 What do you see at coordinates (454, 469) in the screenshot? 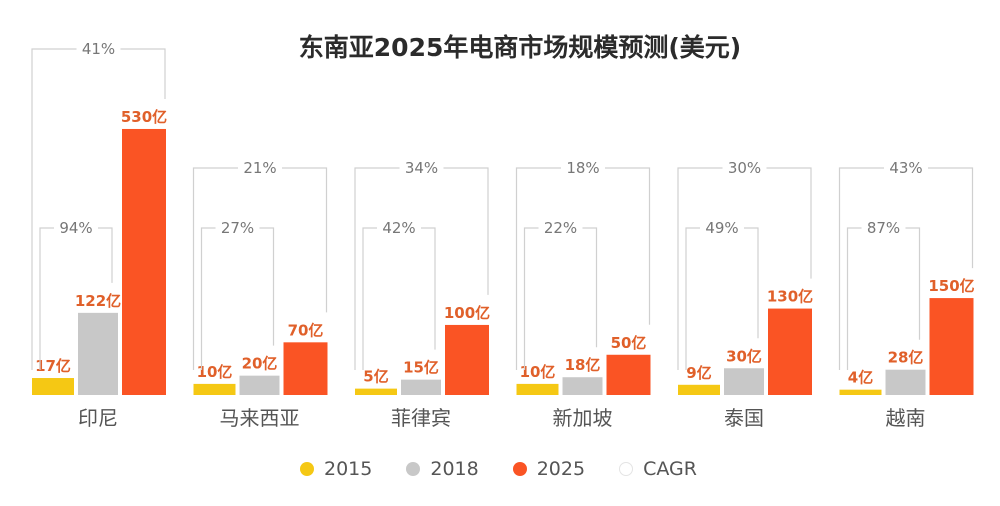
I see `legend-label-2018: 2018` at bounding box center [454, 469].